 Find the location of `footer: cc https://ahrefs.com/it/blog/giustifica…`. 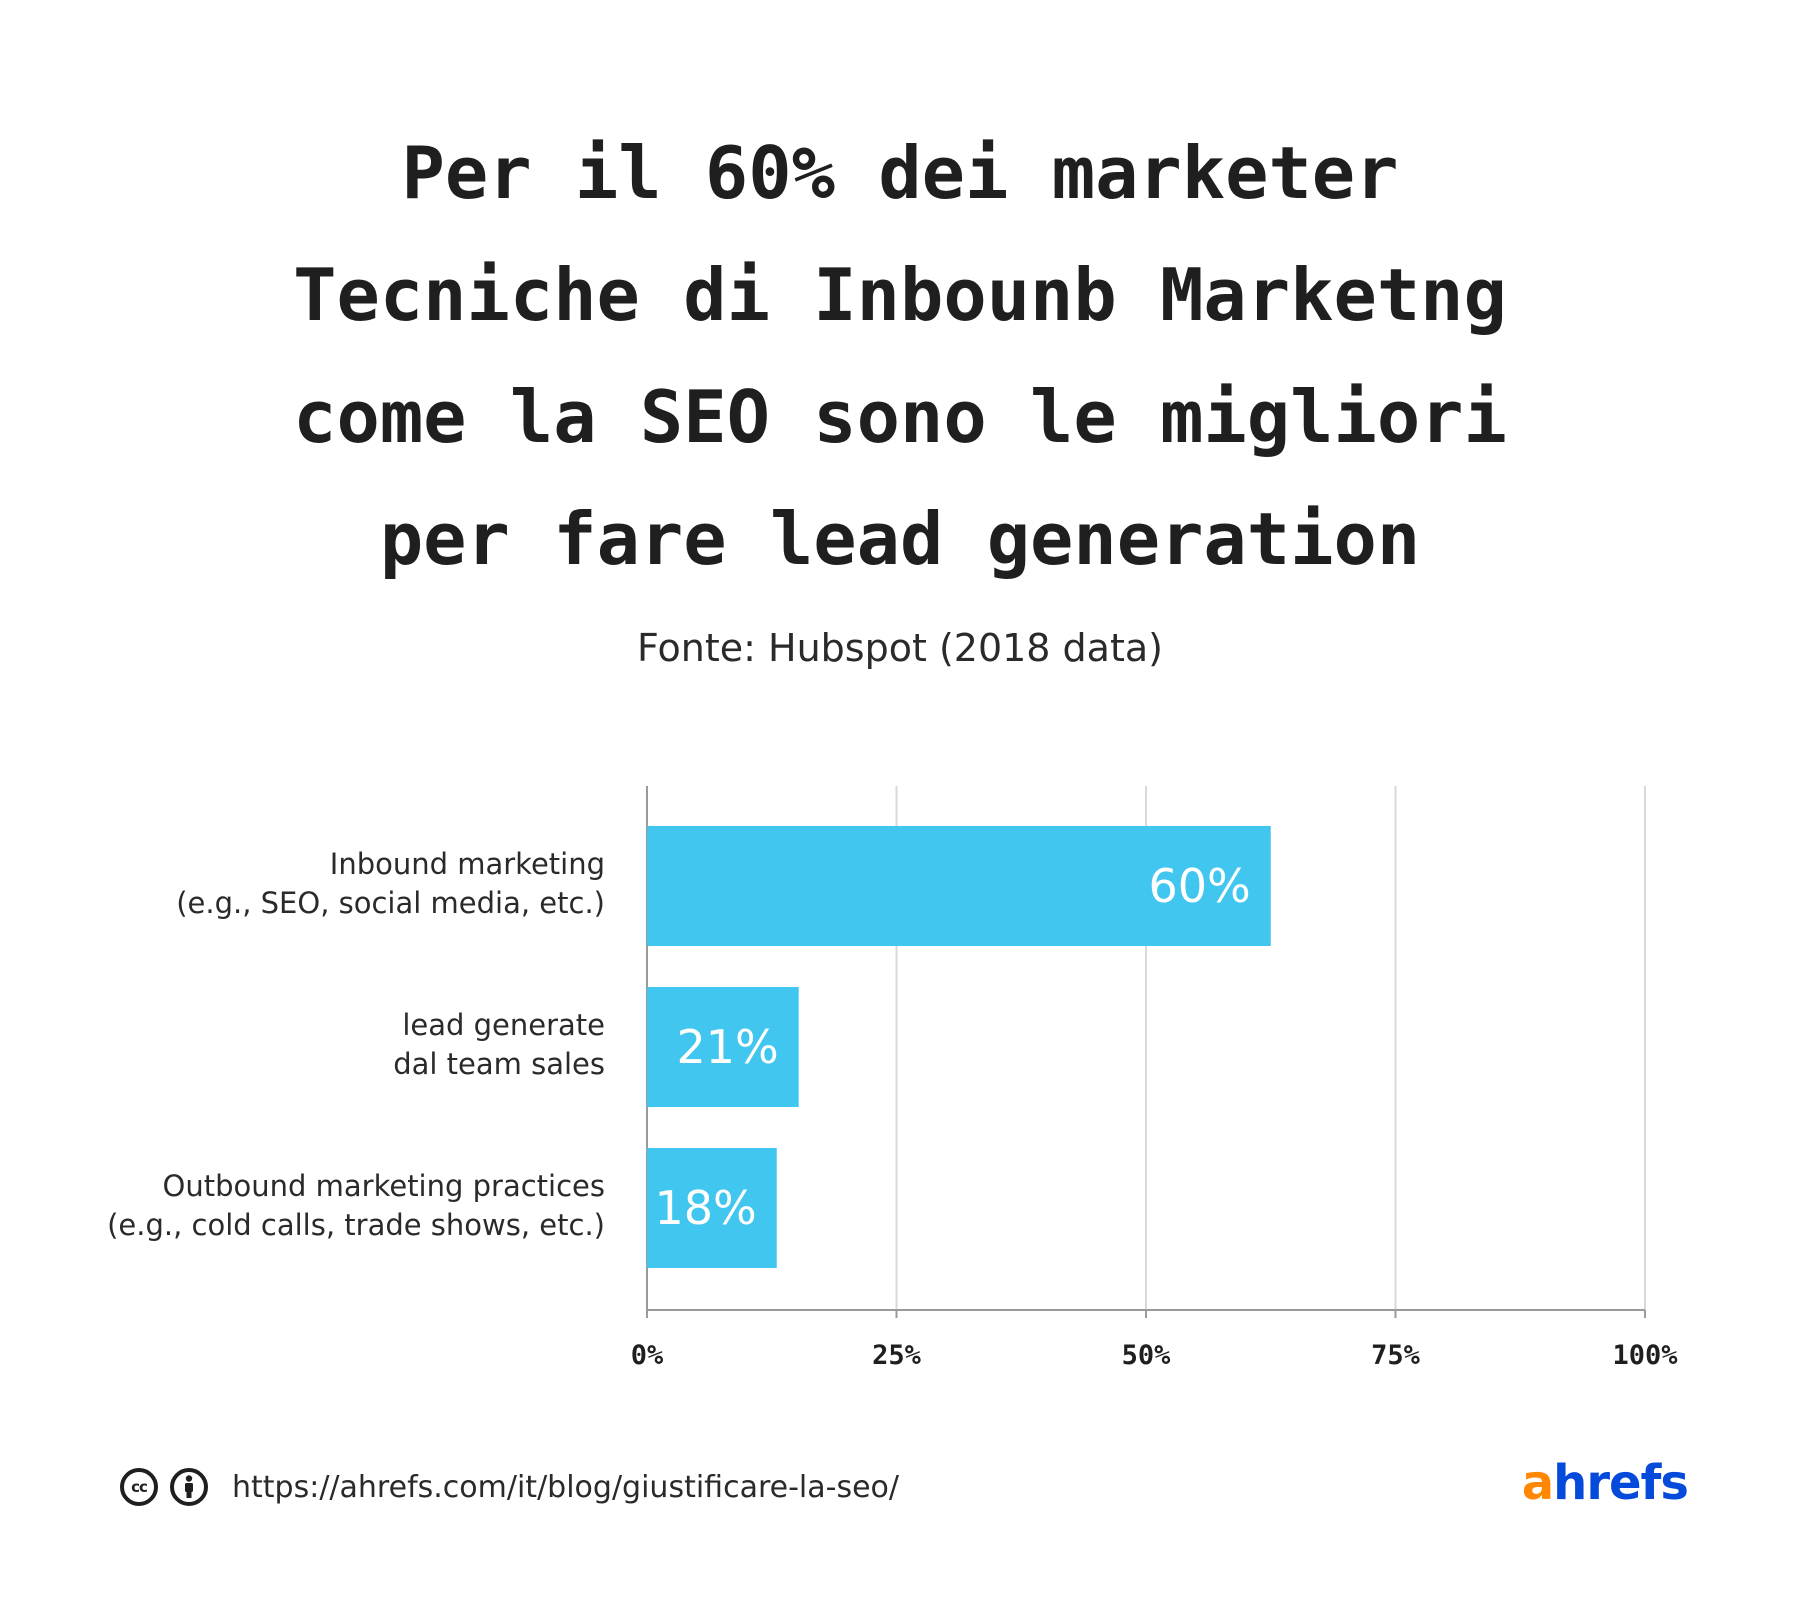

footer: cc https://ahrefs.com/it/blog/giustifica… is located at coordinates (509, 1487).